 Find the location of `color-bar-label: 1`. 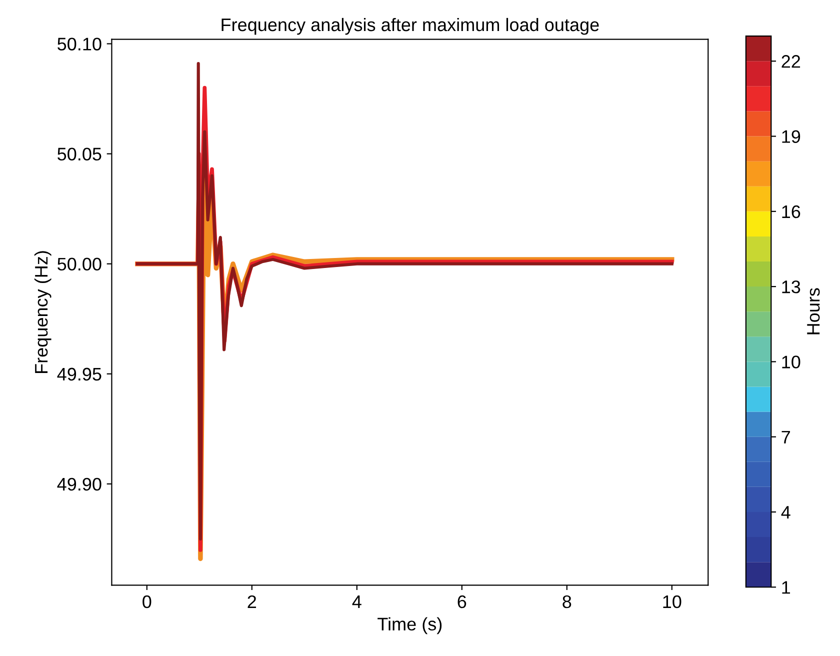

color-bar-label: 1 is located at coordinates (786, 587).